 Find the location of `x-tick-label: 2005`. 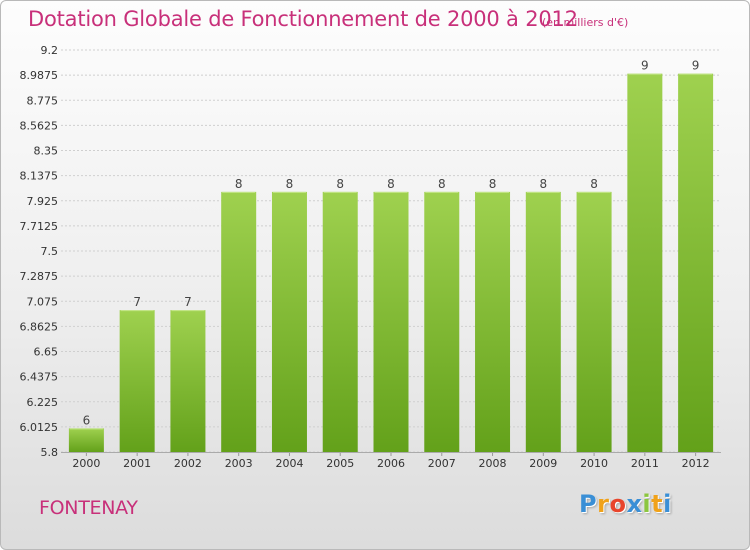

x-tick-label: 2005 is located at coordinates (340, 463).